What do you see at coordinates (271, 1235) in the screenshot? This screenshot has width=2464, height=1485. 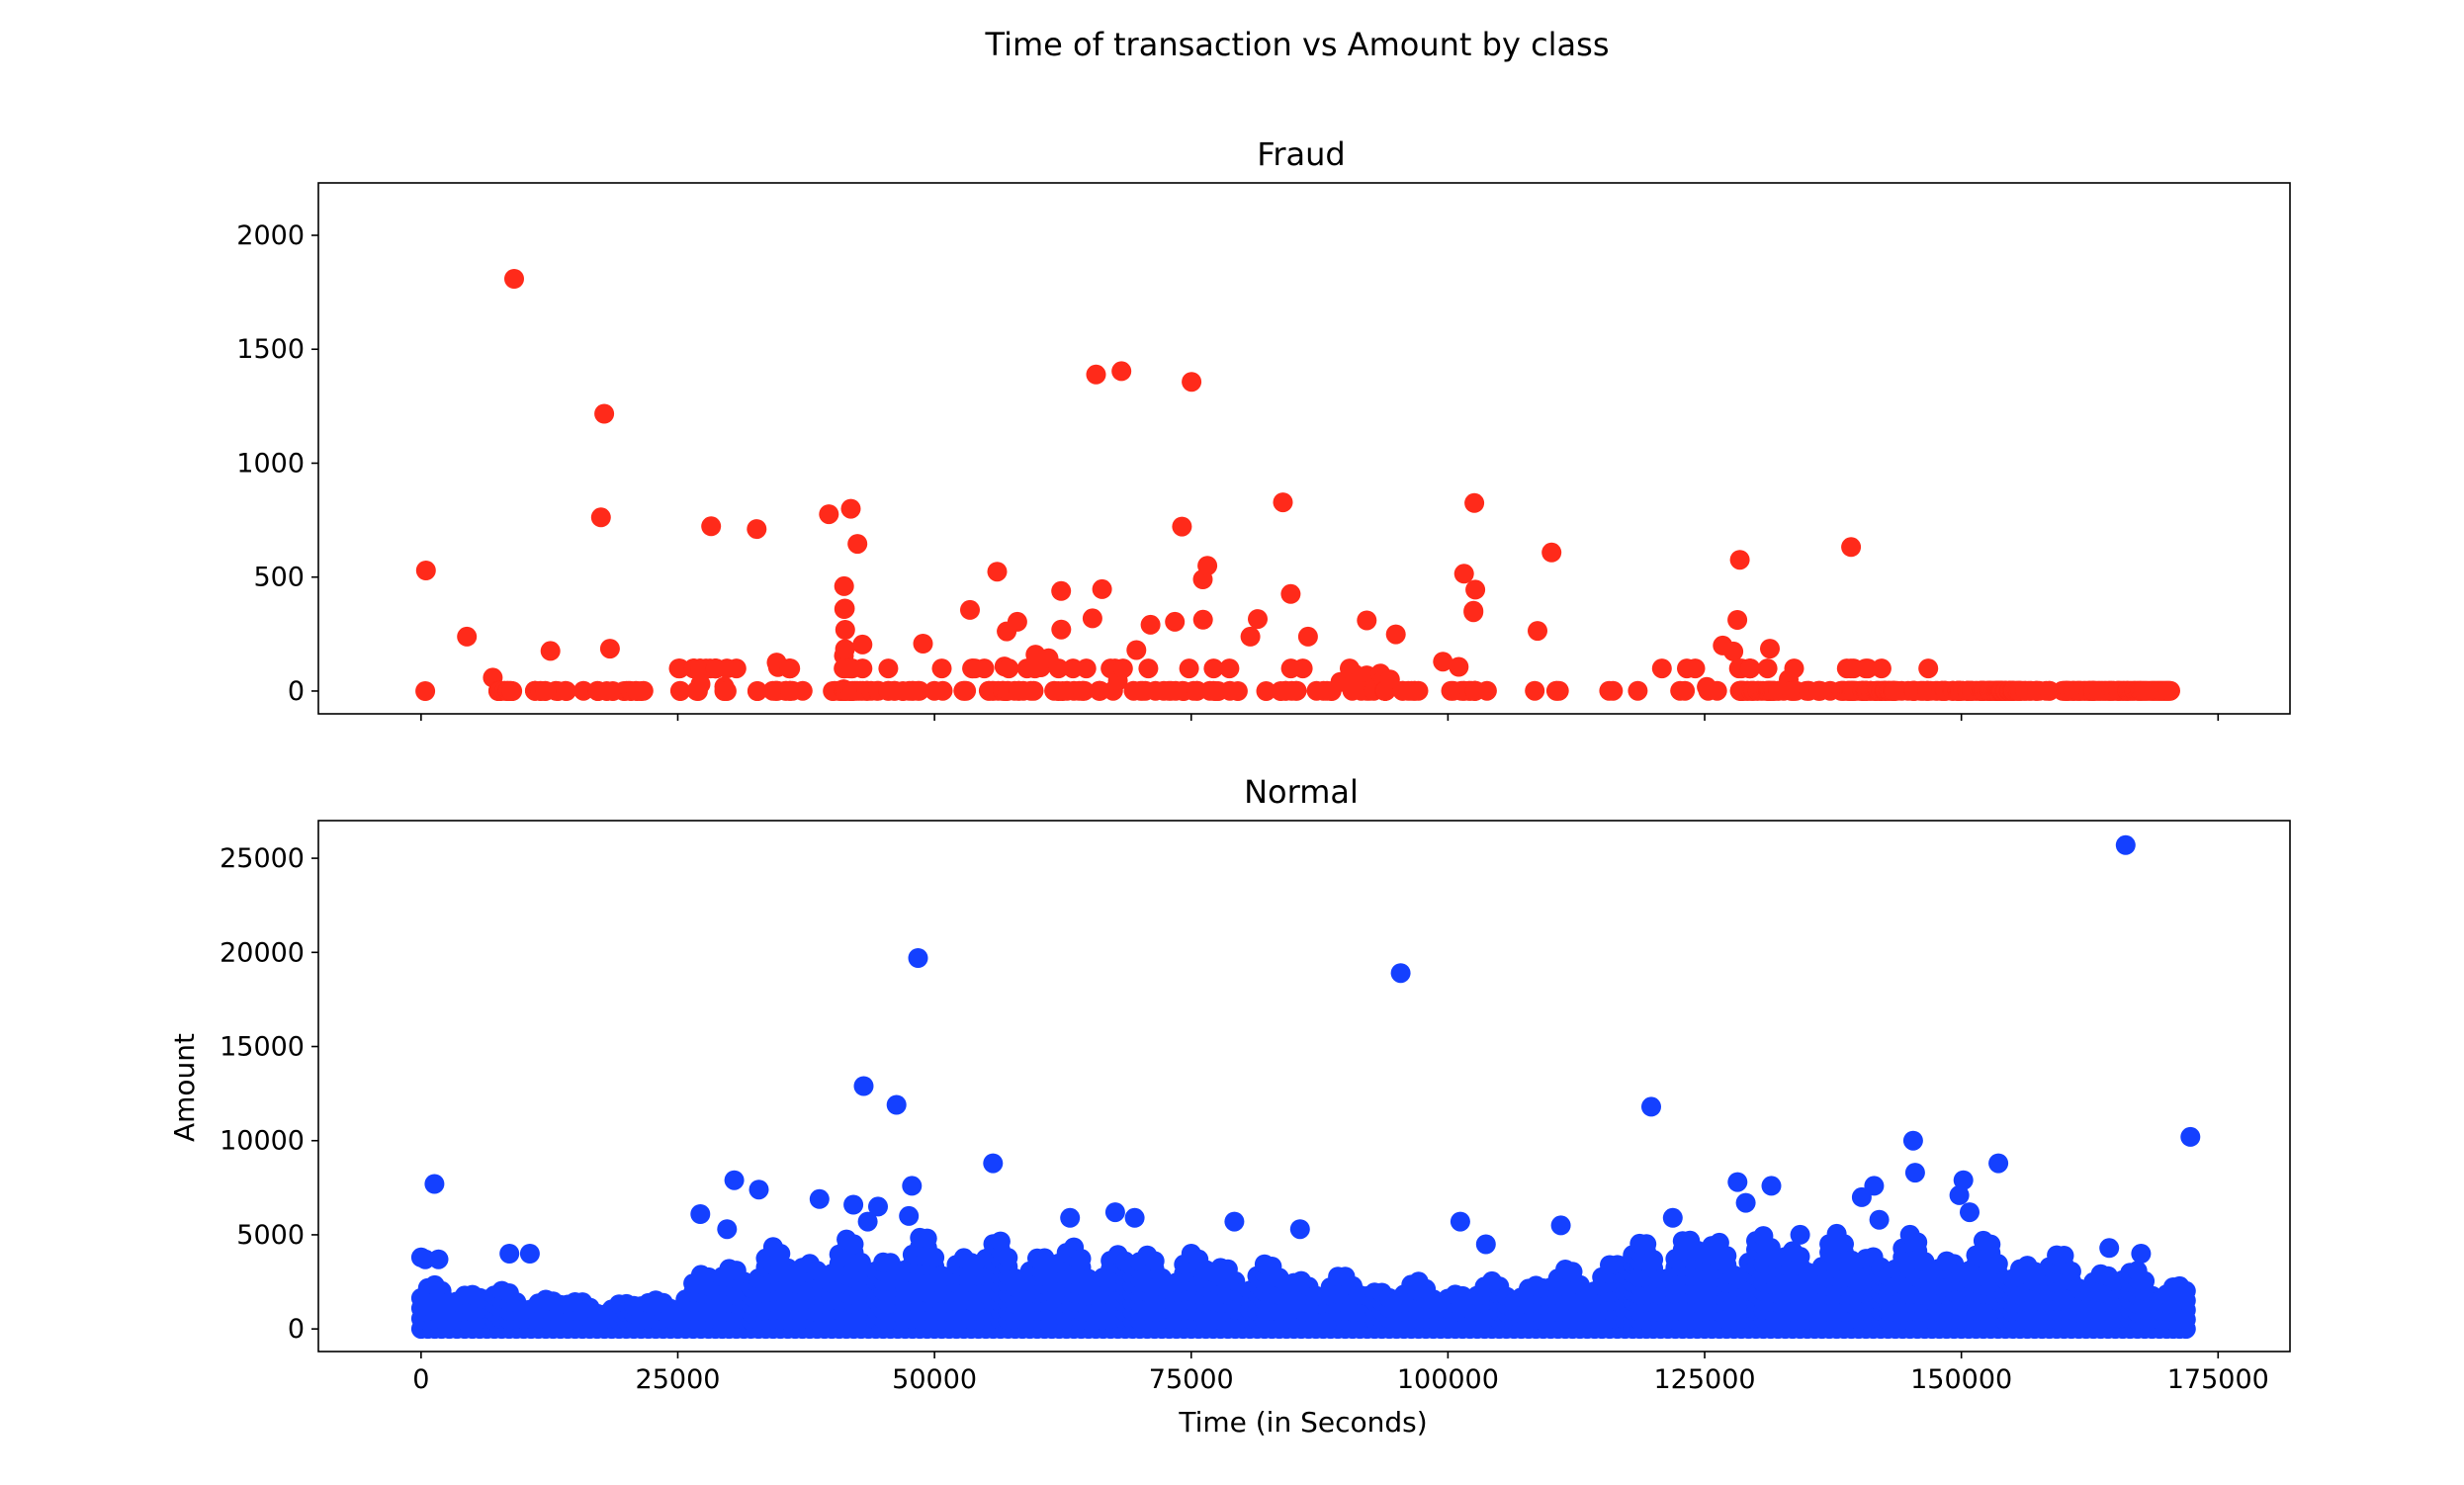 I see `y-tick-label: 5000` at bounding box center [271, 1235].